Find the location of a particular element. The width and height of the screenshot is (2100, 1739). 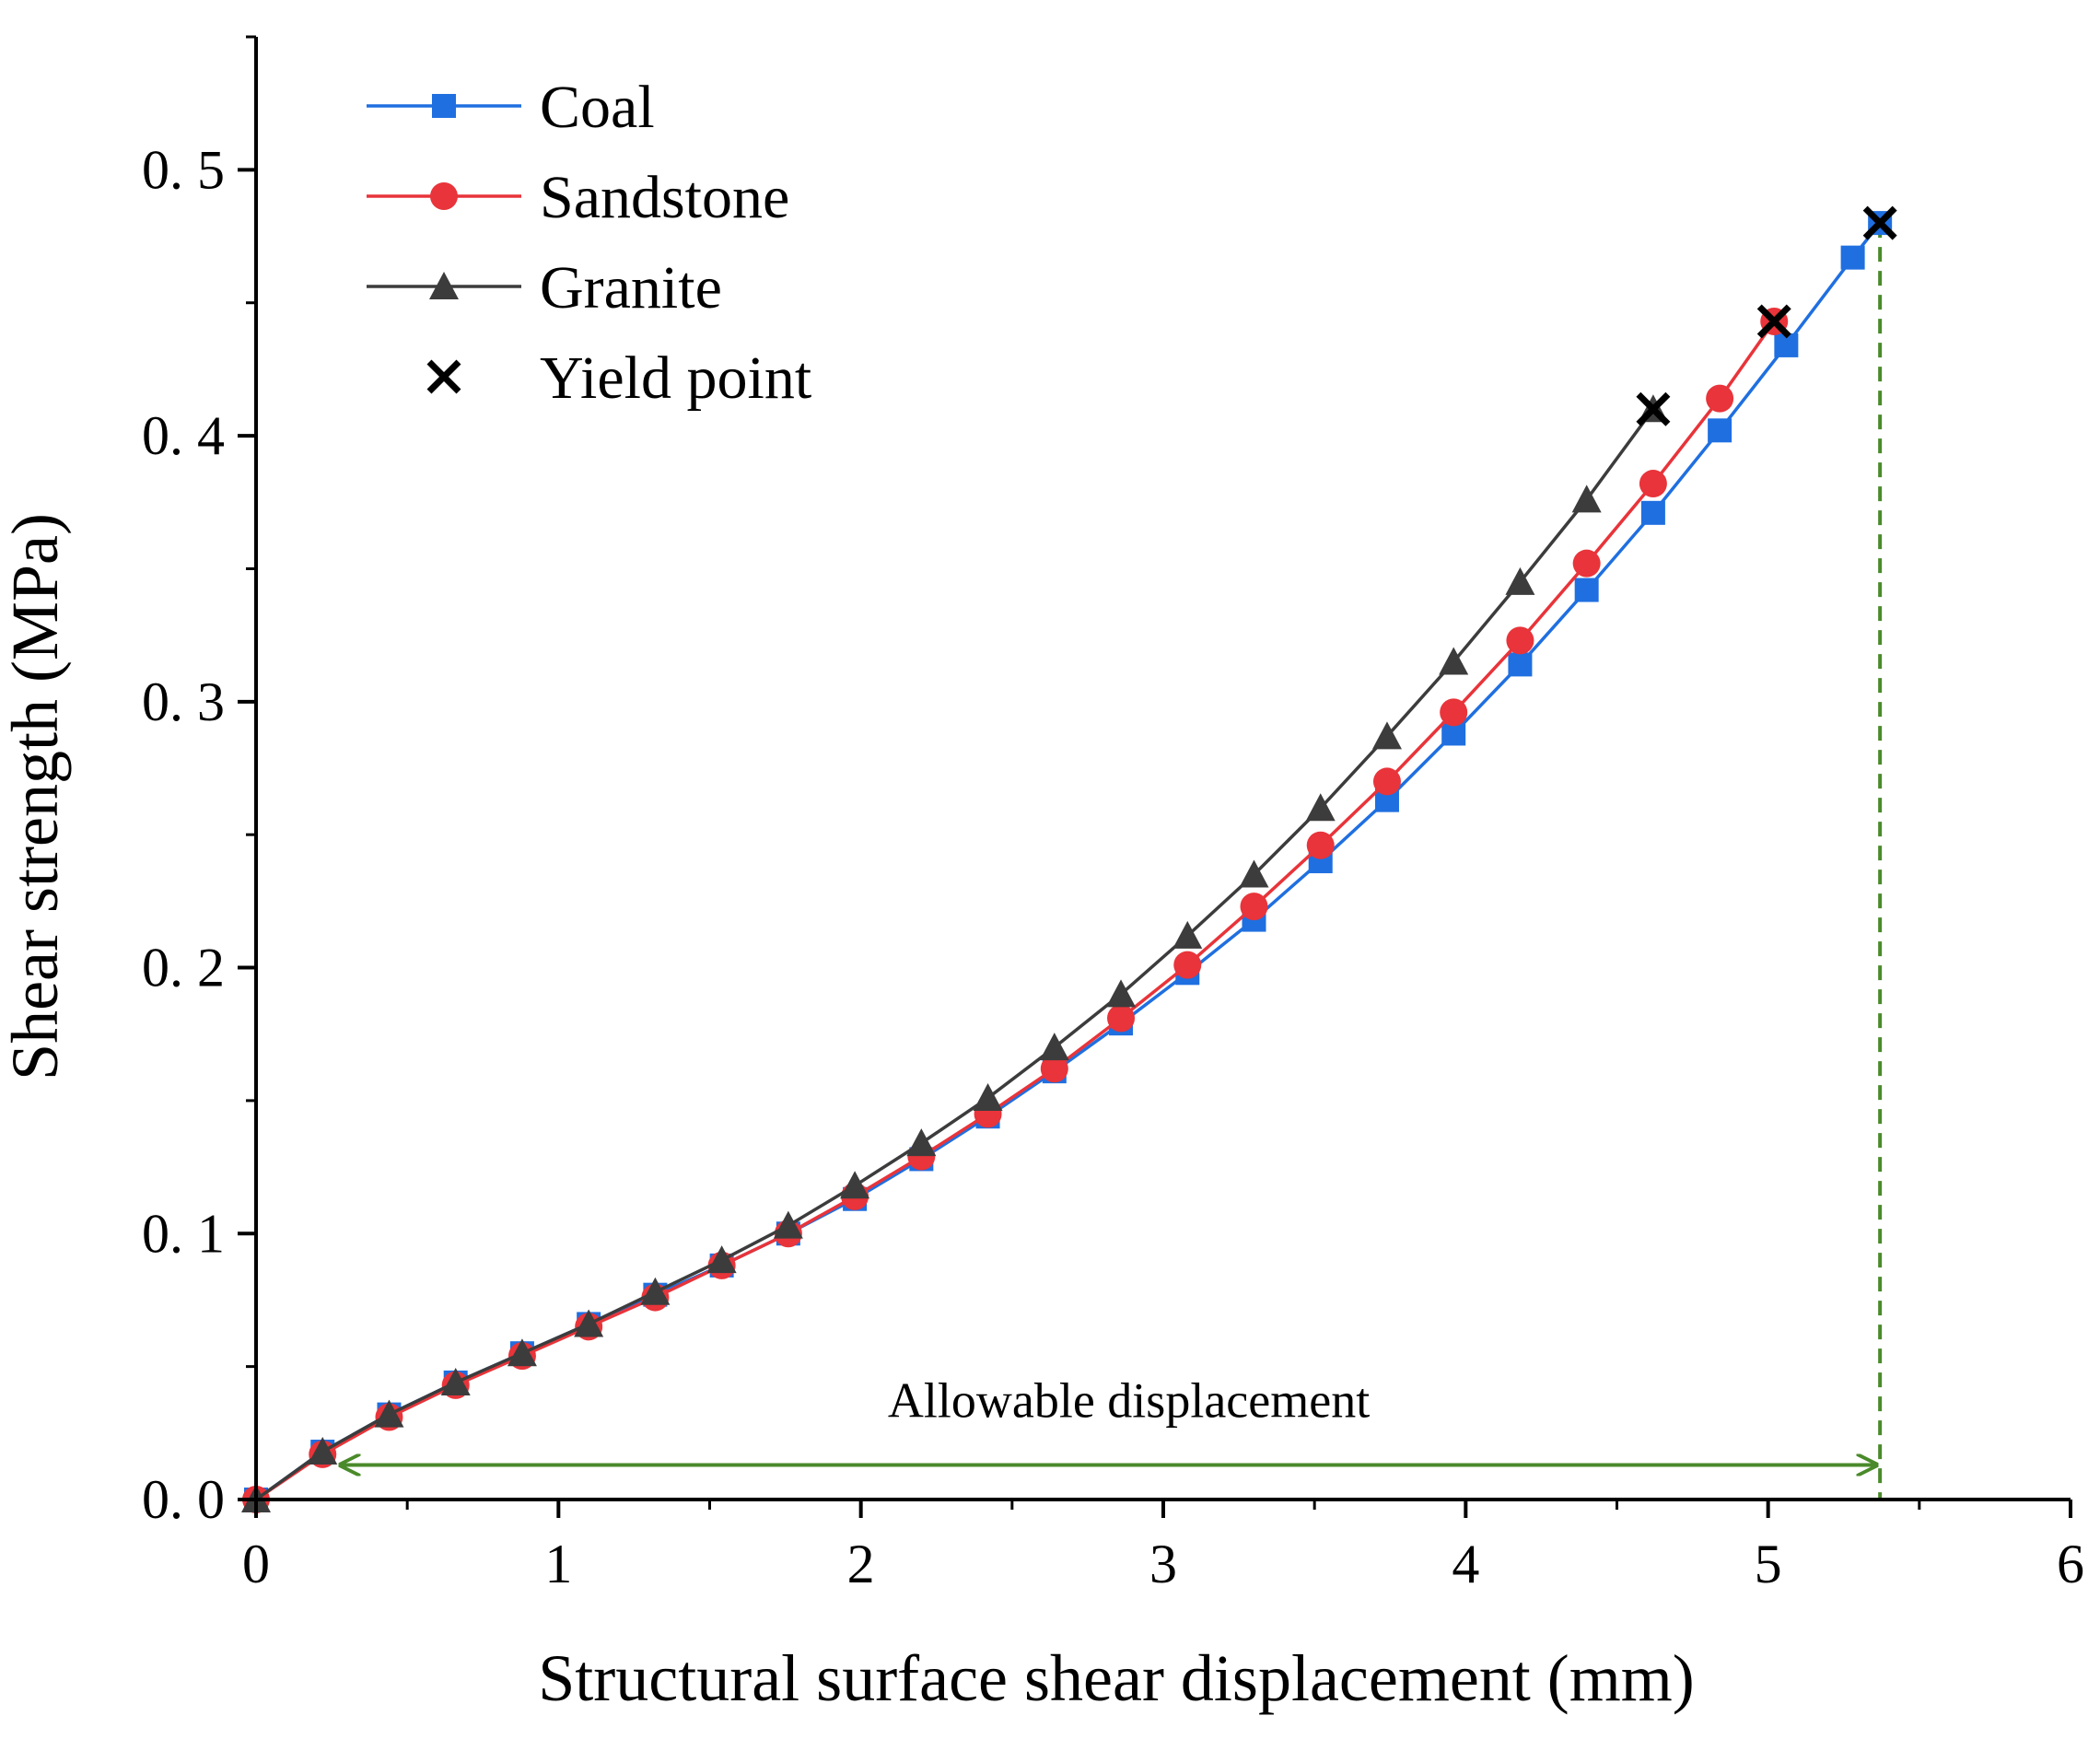

legend: Coal Sandstone Granite Yield point is located at coordinates (589, 243).